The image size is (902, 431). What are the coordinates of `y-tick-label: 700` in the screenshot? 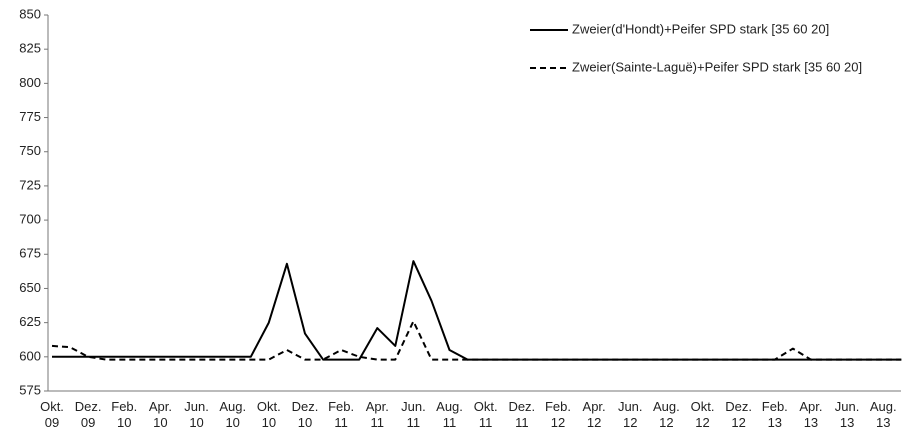 It's located at (30, 219).